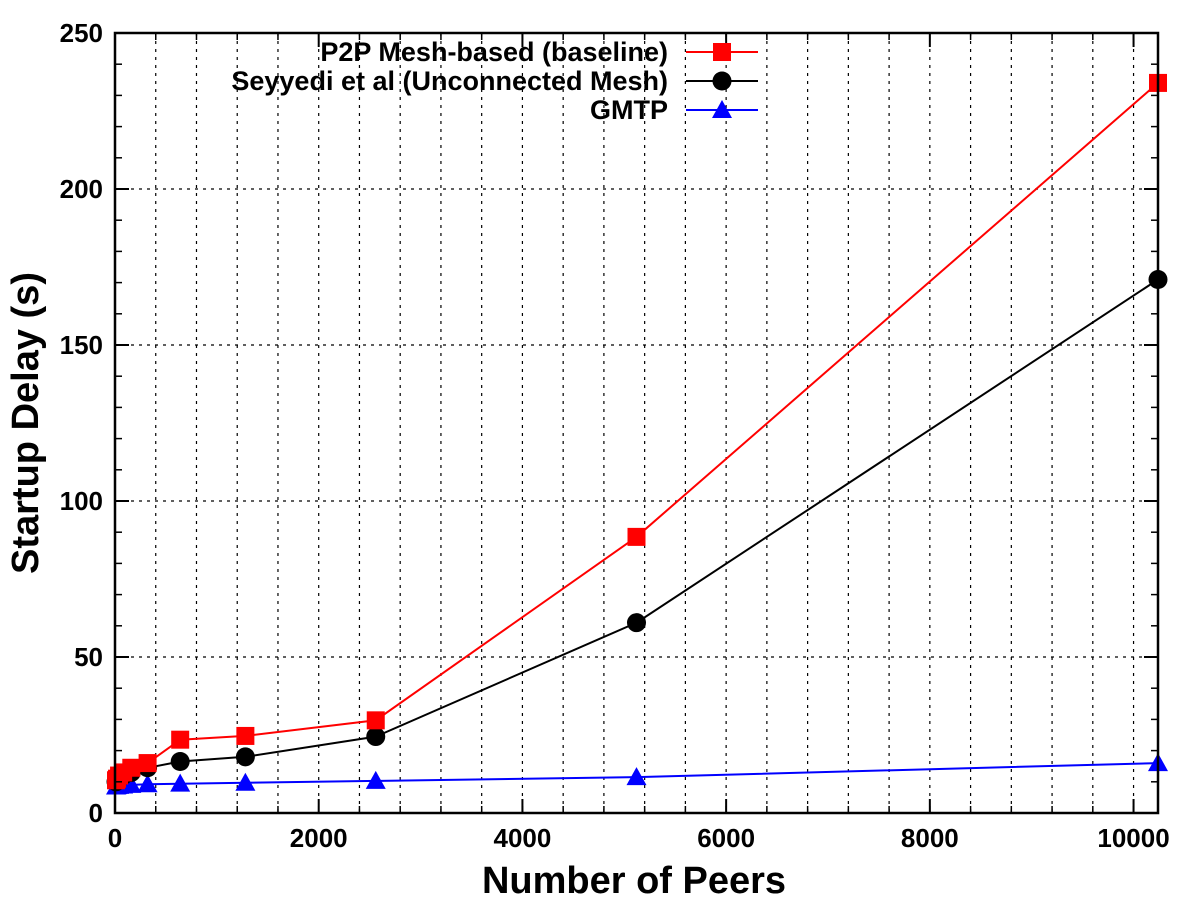 This screenshot has height=900, width=1200. Describe the element at coordinates (523, 838) in the screenshot. I see `x-tick-label: 4000` at that location.